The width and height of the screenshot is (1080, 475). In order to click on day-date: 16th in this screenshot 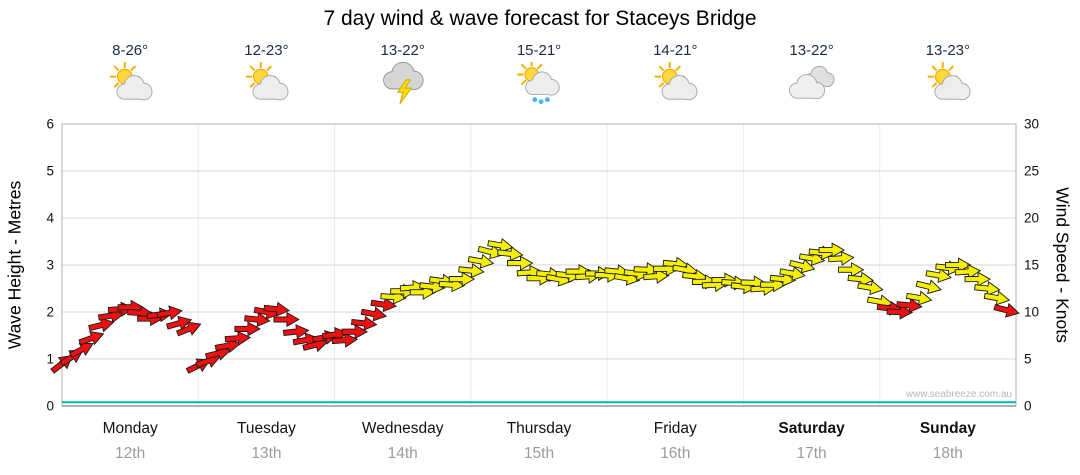, I will do `click(675, 453)`.